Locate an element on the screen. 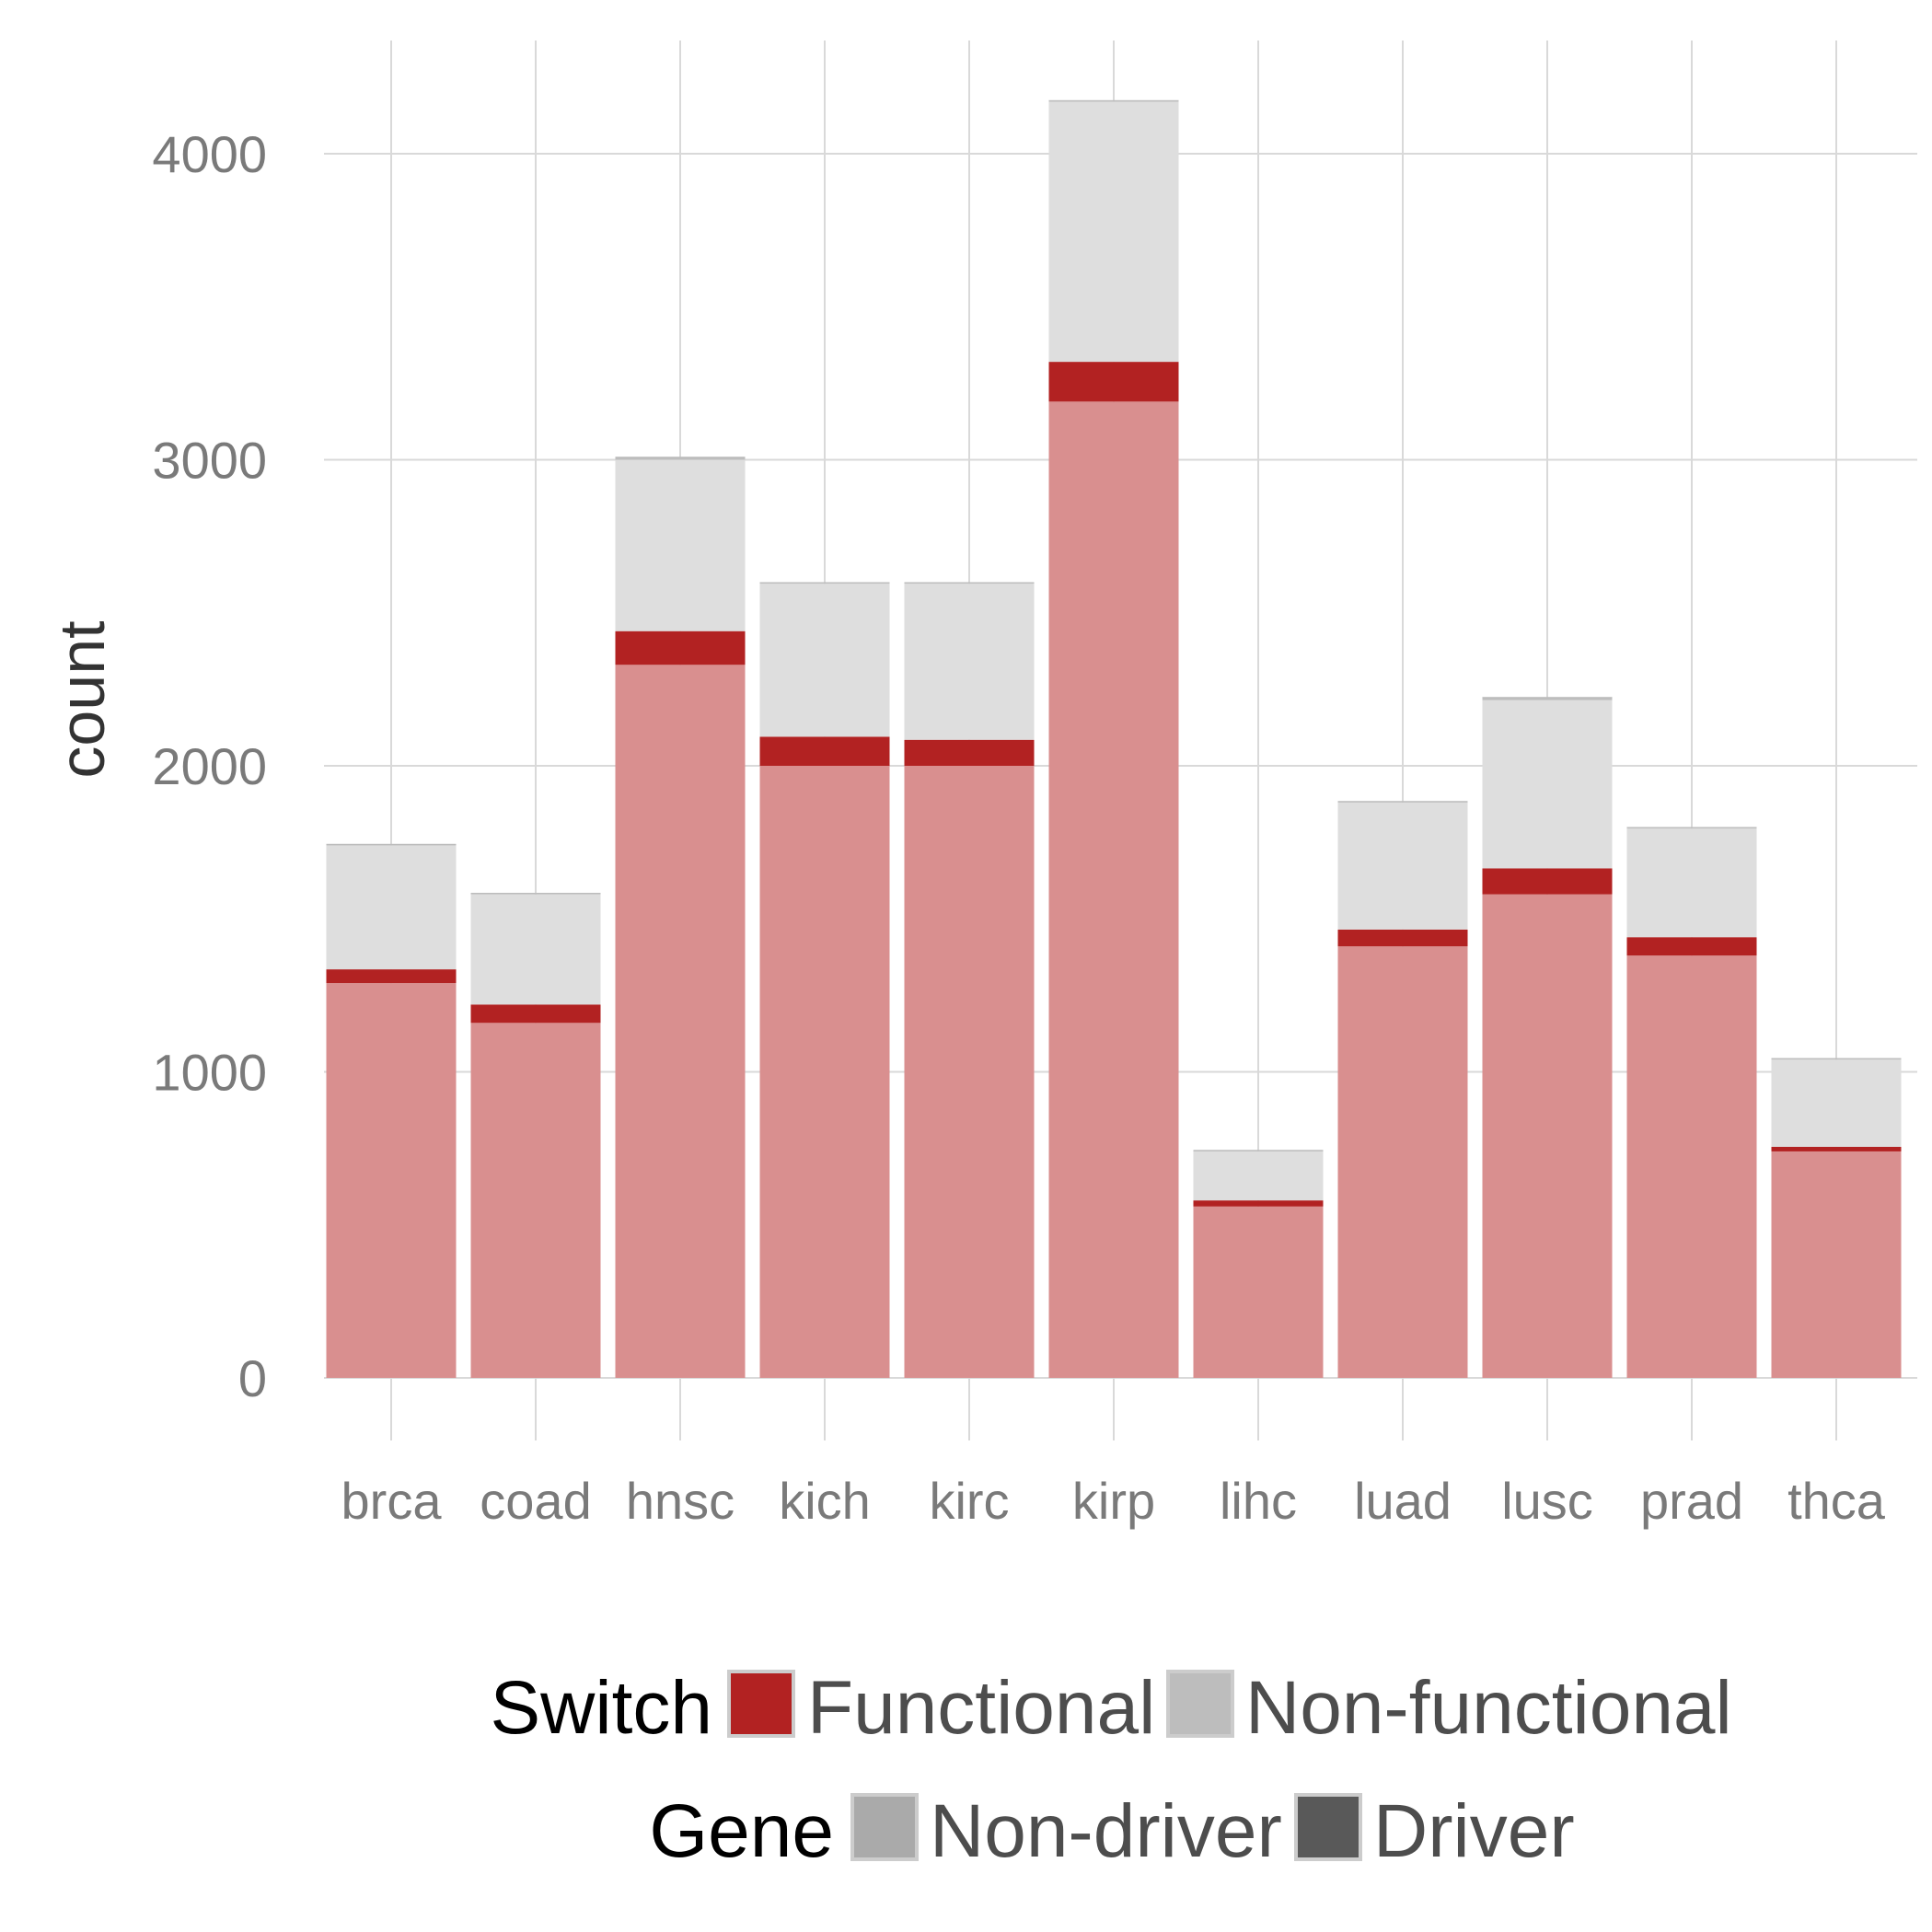 Image resolution: width=1932 pixels, height=1932 pixels. legend-label: Functional is located at coordinates (981, 1708).